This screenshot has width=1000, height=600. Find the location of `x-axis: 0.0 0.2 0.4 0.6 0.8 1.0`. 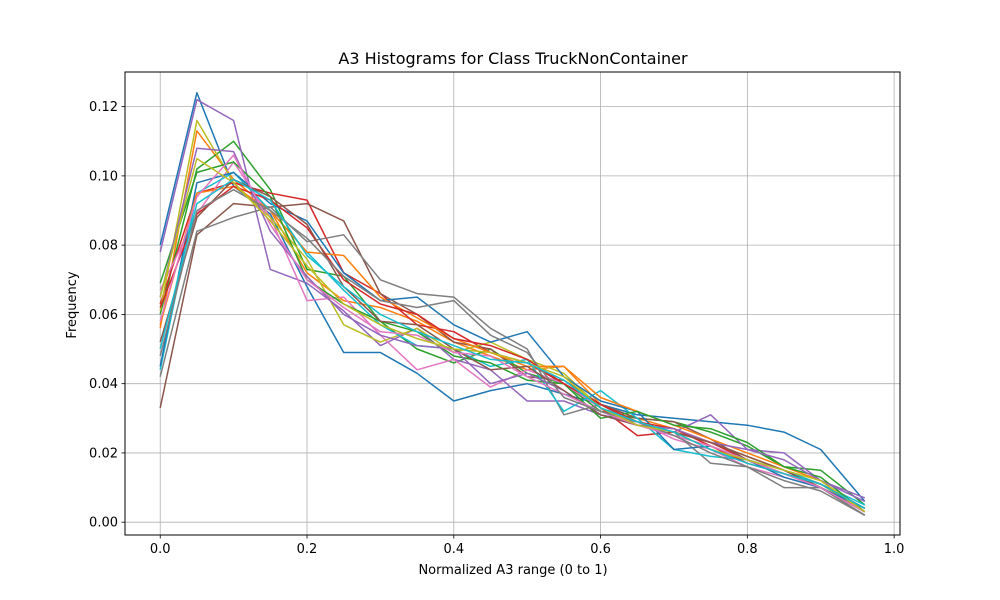

x-axis: 0.0 0.2 0.4 0.6 0.8 1.0 is located at coordinates (527, 546).